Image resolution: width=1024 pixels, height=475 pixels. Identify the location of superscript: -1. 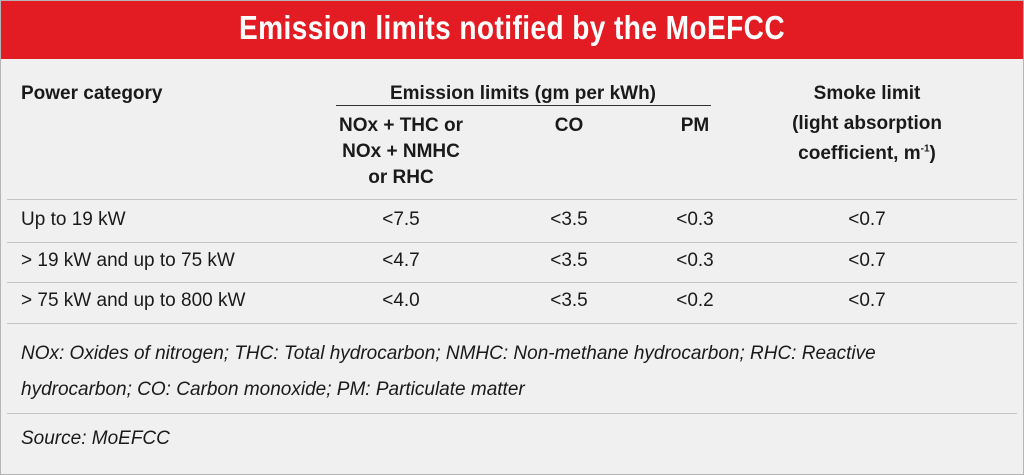
(925, 149).